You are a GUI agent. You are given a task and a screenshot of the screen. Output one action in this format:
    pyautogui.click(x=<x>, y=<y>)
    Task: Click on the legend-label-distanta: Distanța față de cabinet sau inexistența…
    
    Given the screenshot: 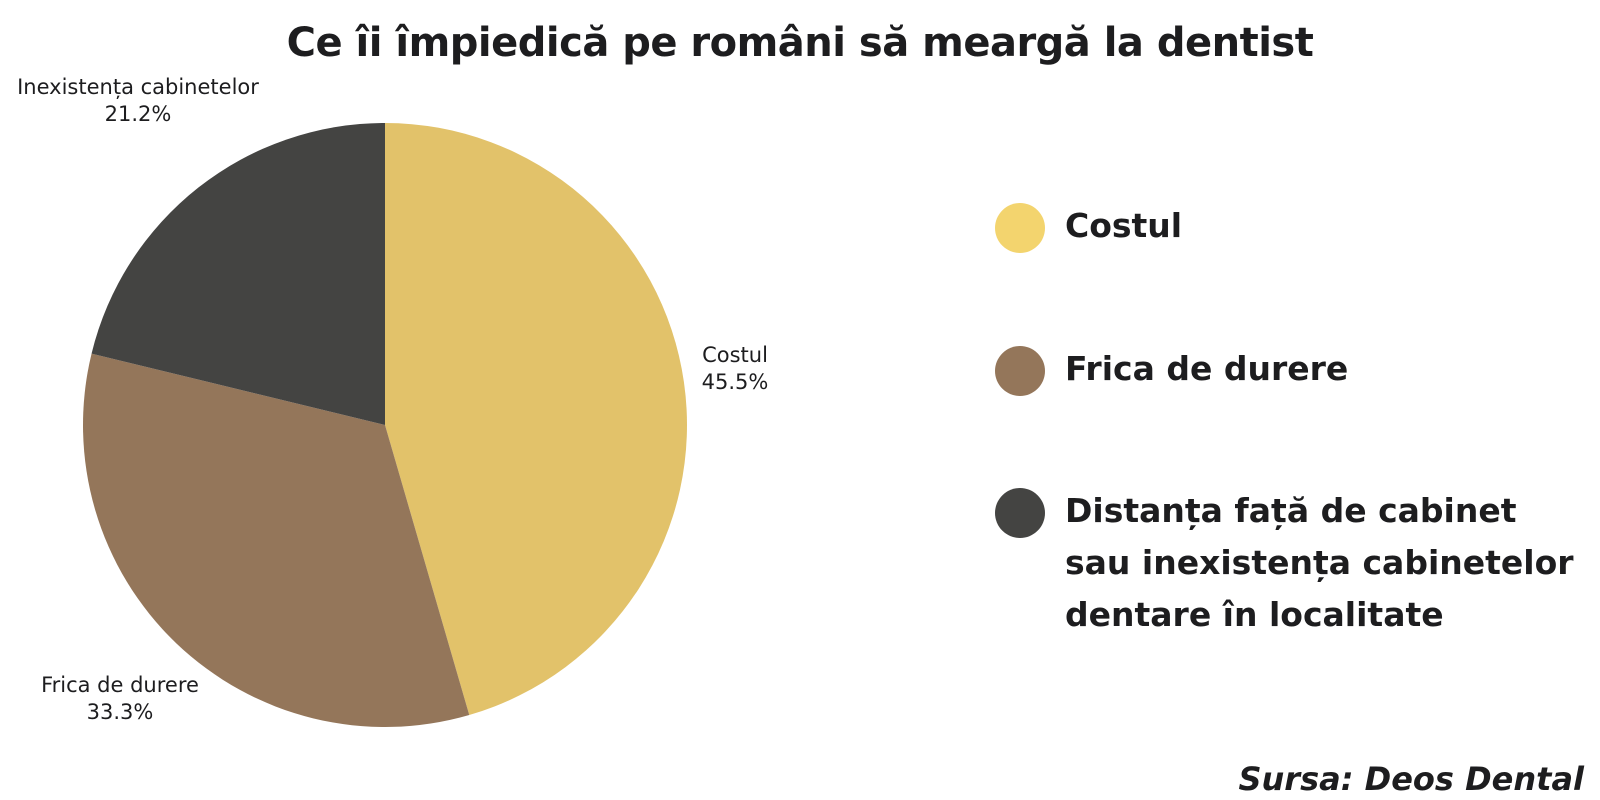 What is the action you would take?
    pyautogui.click(x=1319, y=562)
    